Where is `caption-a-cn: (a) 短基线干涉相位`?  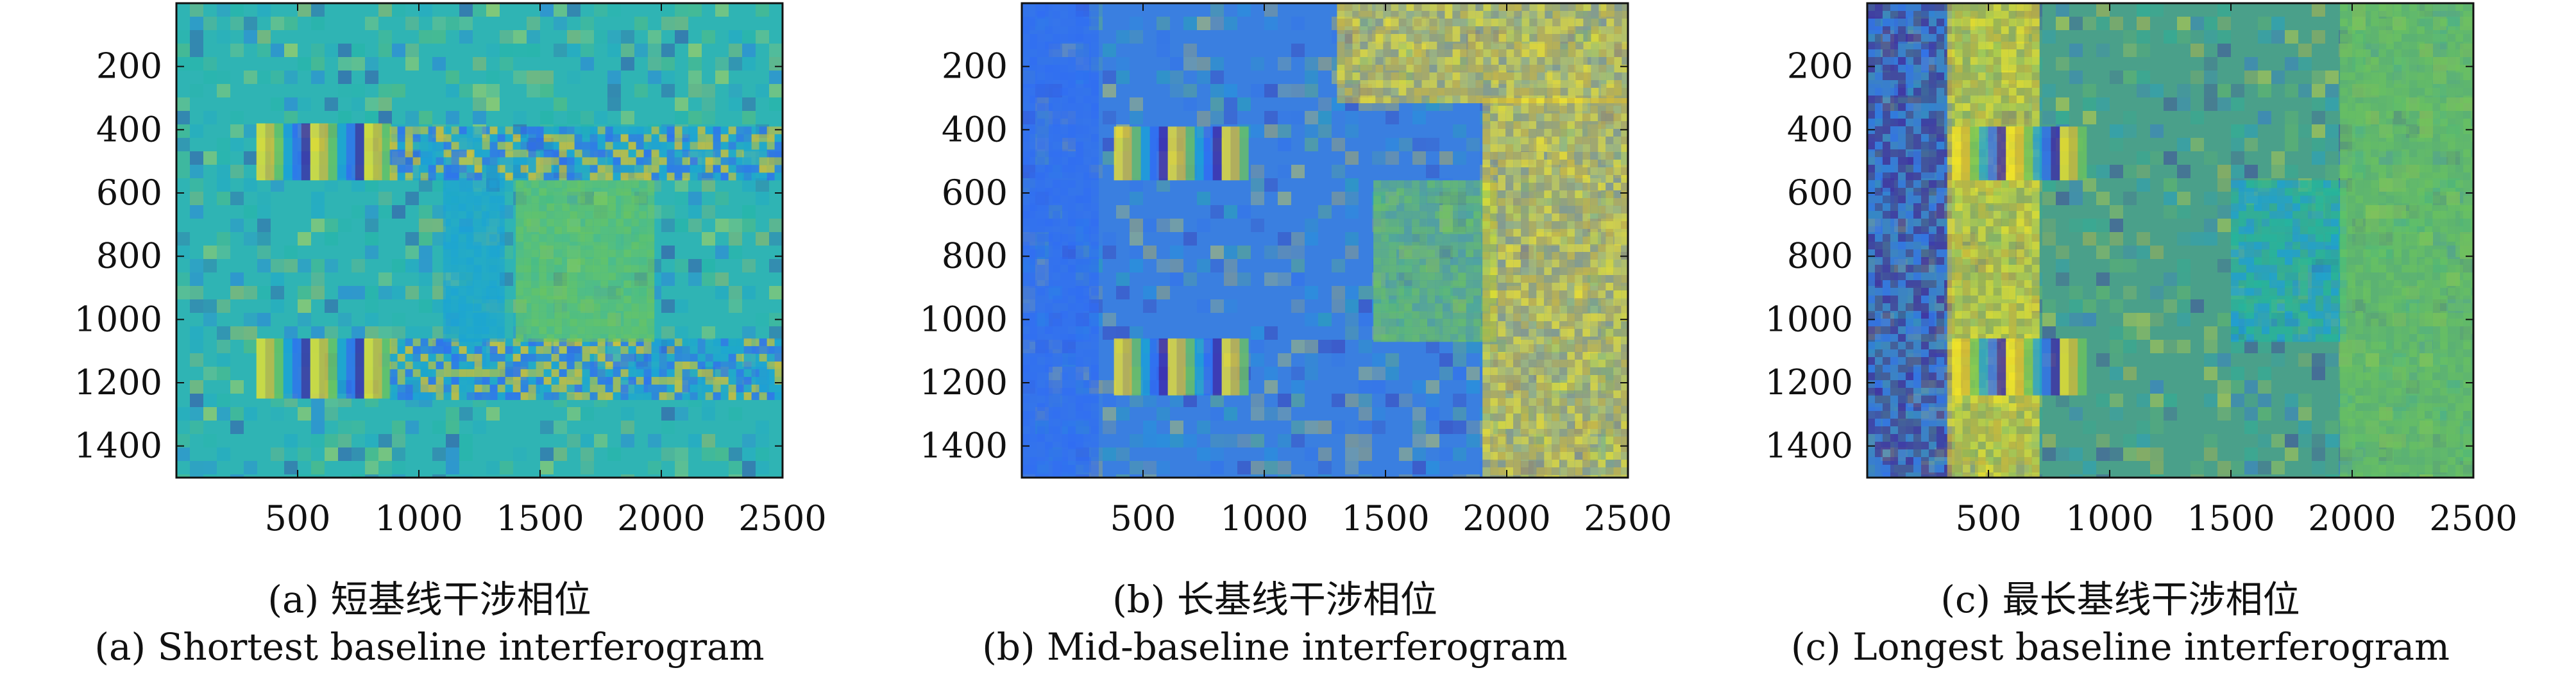 caption-a-cn: (a) 短基线干涉相位 is located at coordinates (429, 600).